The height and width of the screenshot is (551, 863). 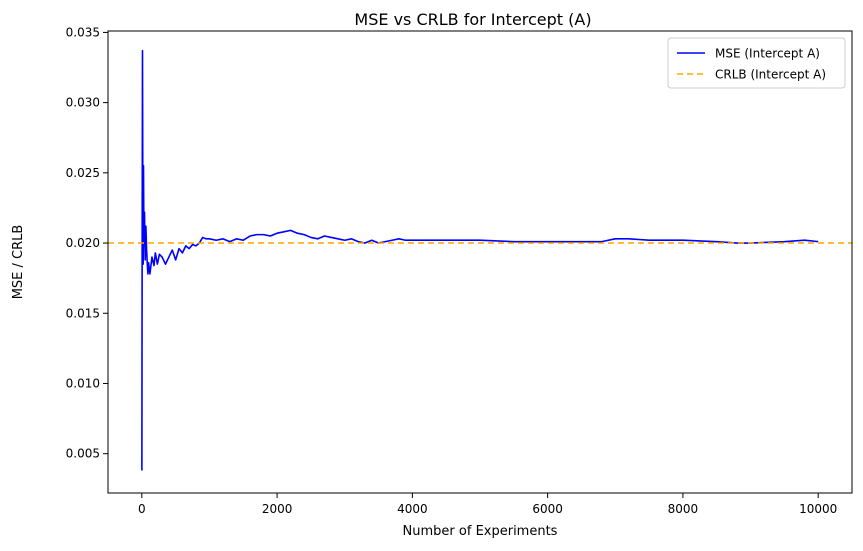 I want to click on x-tick-label: 2000, so click(x=277, y=509).